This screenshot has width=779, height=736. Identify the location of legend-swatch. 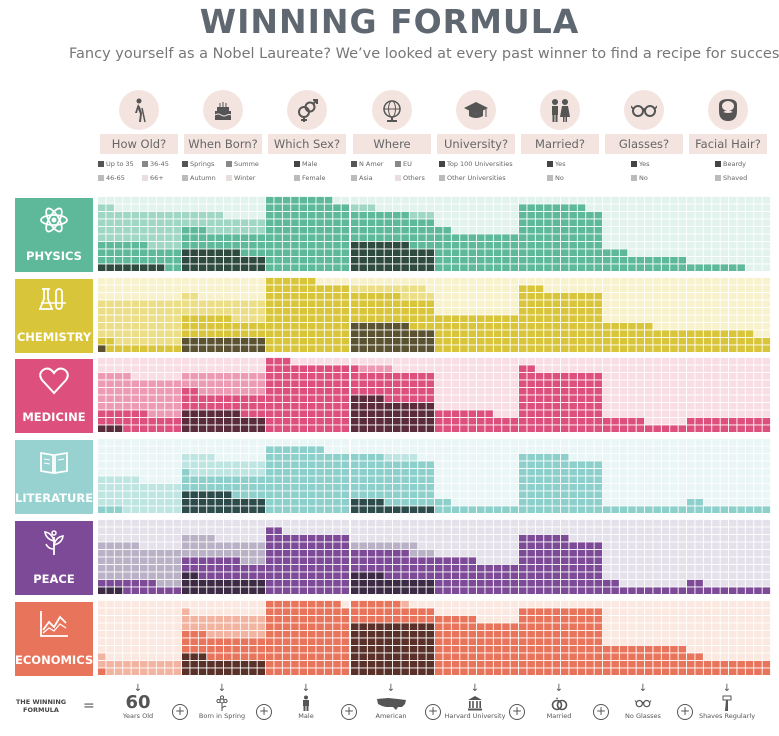
(229, 178).